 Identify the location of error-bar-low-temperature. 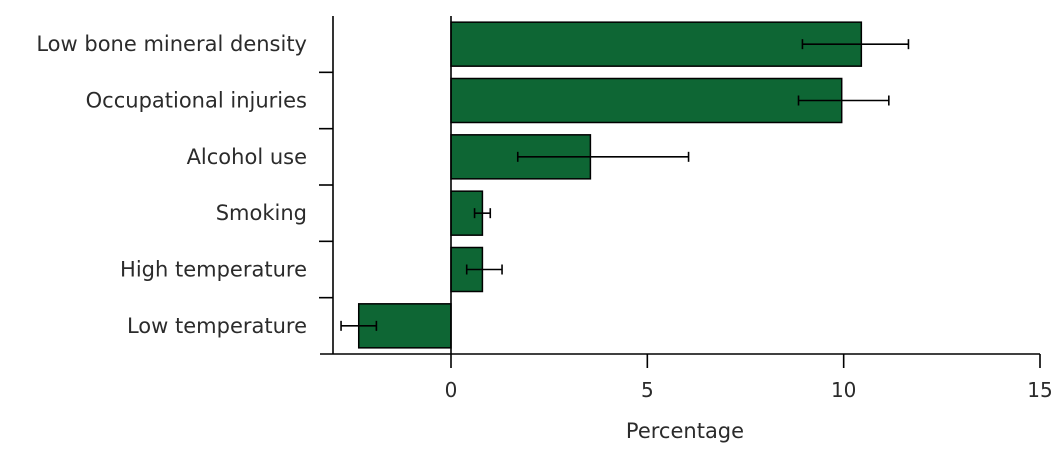
(359, 325).